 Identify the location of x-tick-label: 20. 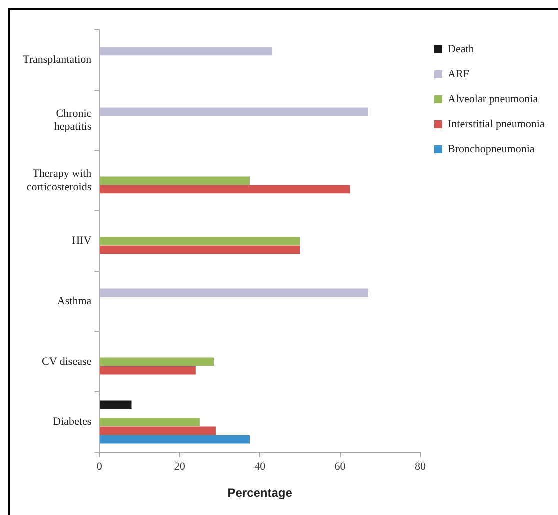
(180, 466).